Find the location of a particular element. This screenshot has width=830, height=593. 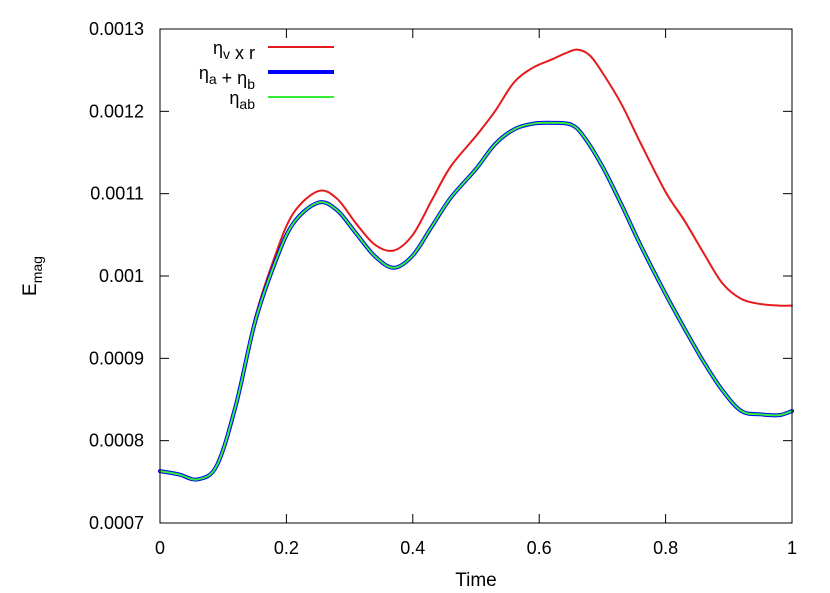

legend-label: ηv x r is located at coordinates (234, 50).